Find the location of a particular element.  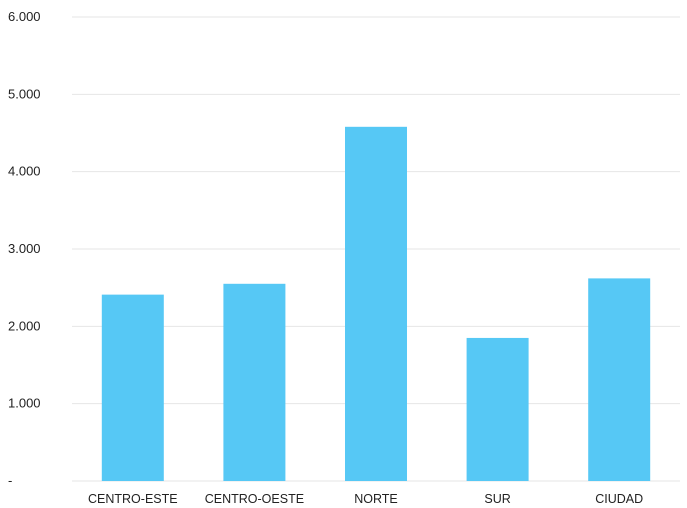

y-tick-label: 1.000 is located at coordinates (24, 403).